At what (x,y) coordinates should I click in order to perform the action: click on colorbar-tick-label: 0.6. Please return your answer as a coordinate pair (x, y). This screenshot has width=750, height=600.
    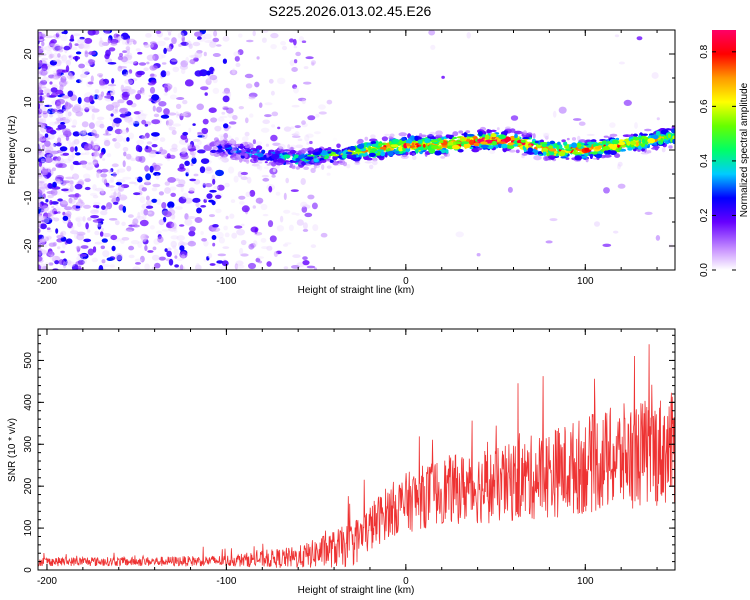
    Looking at the image, I should click on (704, 106).